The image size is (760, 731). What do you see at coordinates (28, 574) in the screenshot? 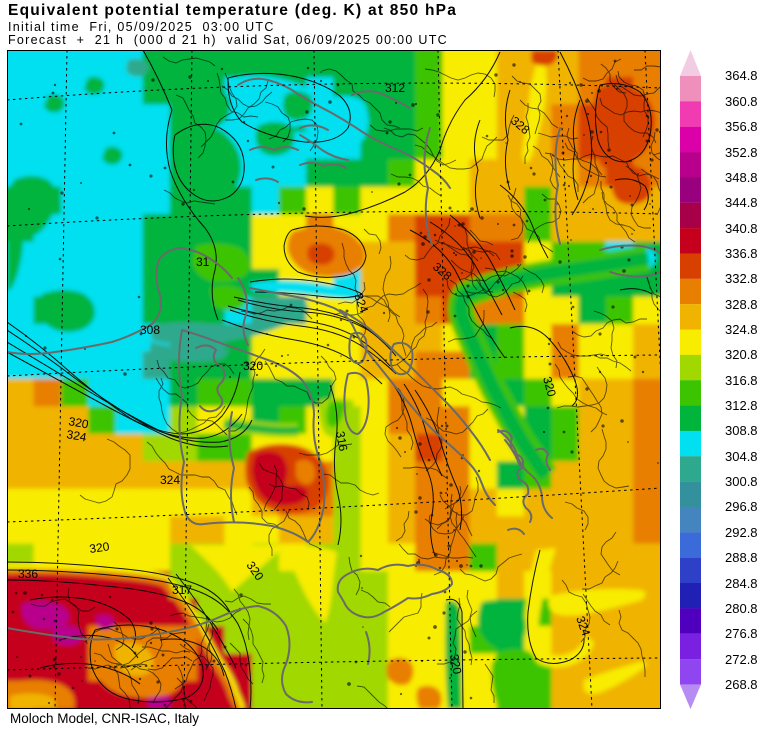
I see `svg-text: 336` at bounding box center [28, 574].